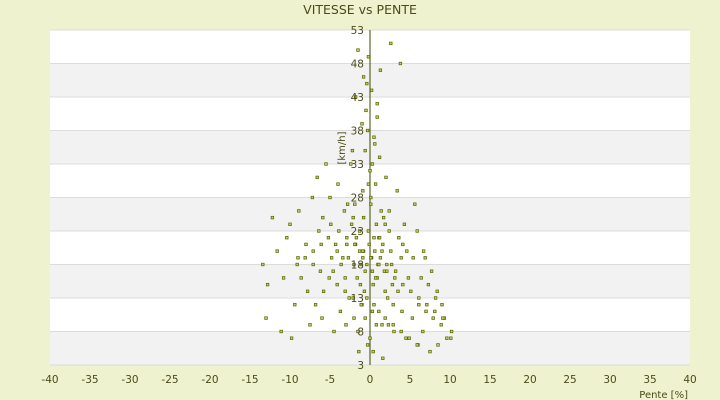 The image size is (720, 400). What do you see at coordinates (360, 366) in the screenshot?
I see `y-tick-label: 3` at bounding box center [360, 366].